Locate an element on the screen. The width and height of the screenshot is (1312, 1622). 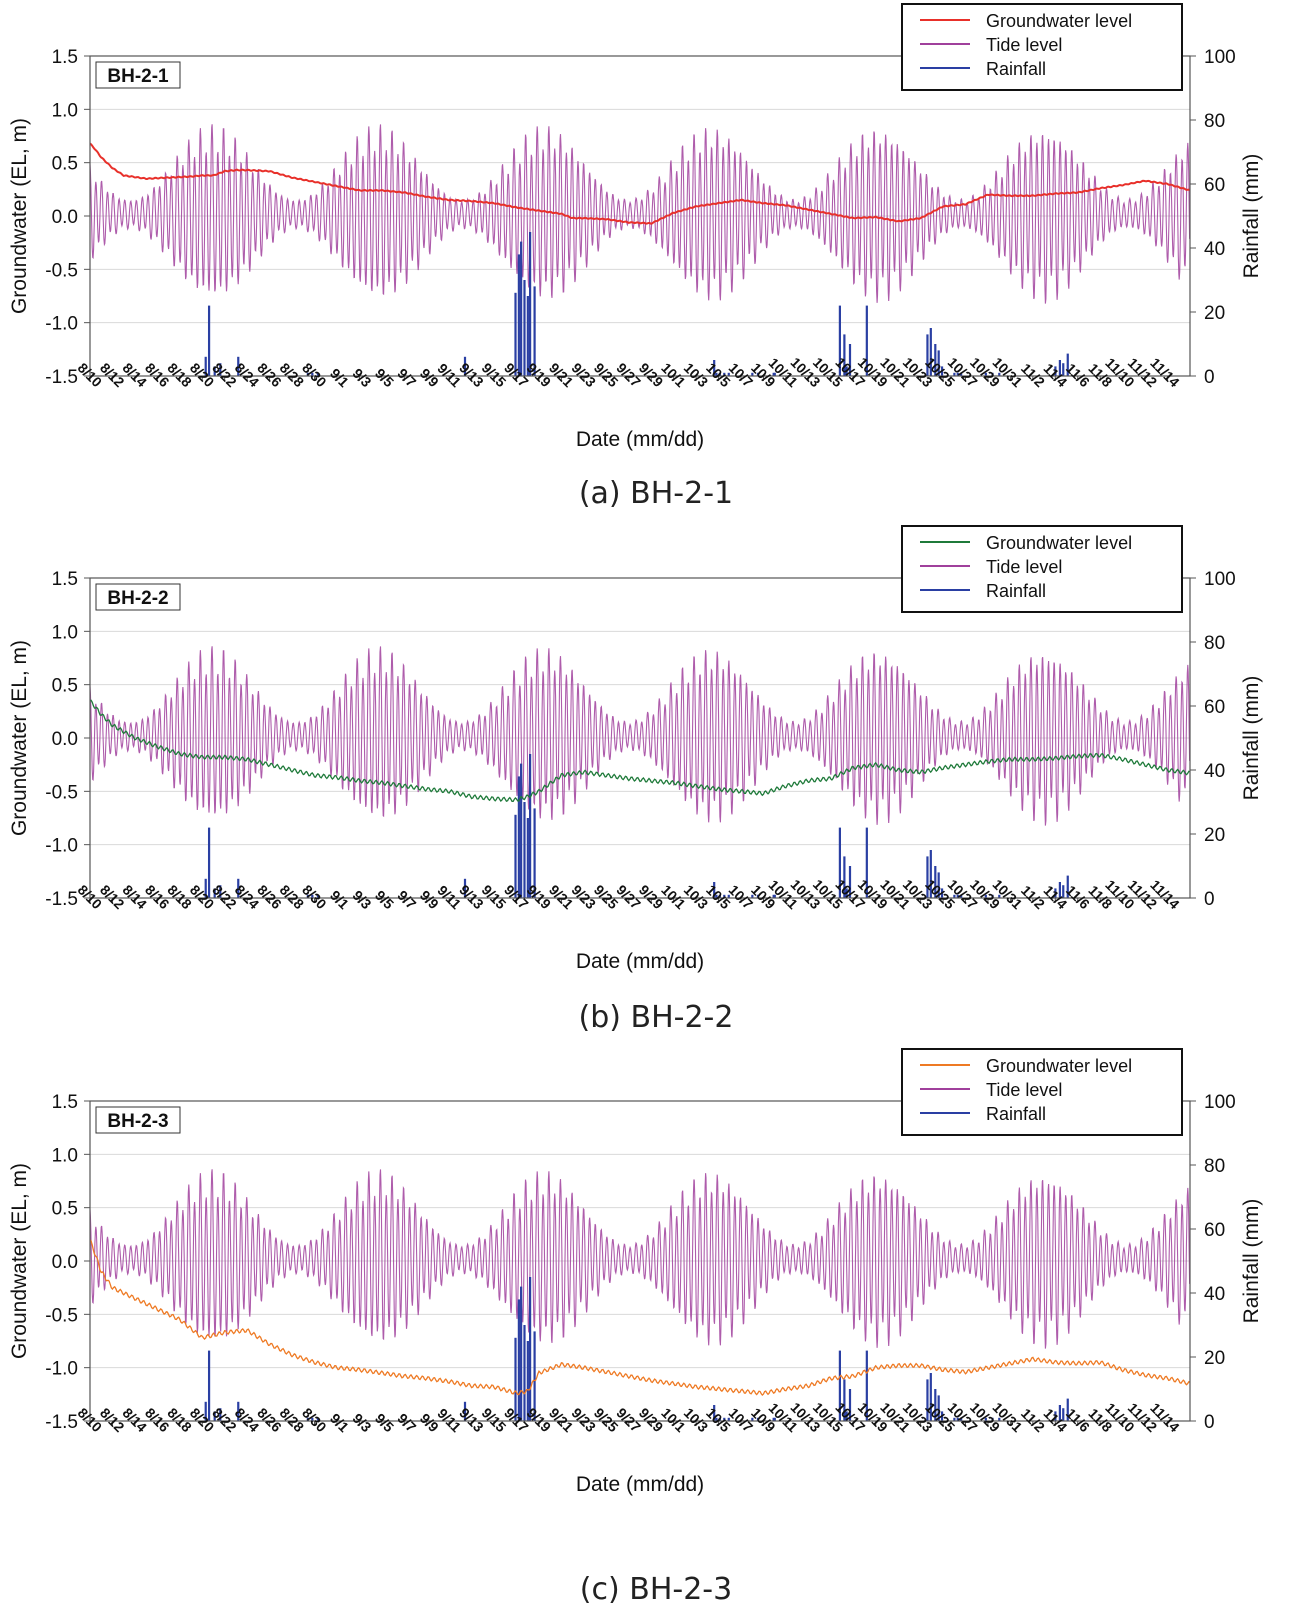
x-tick-label: 8/16 is located at coordinates (157, 1420).